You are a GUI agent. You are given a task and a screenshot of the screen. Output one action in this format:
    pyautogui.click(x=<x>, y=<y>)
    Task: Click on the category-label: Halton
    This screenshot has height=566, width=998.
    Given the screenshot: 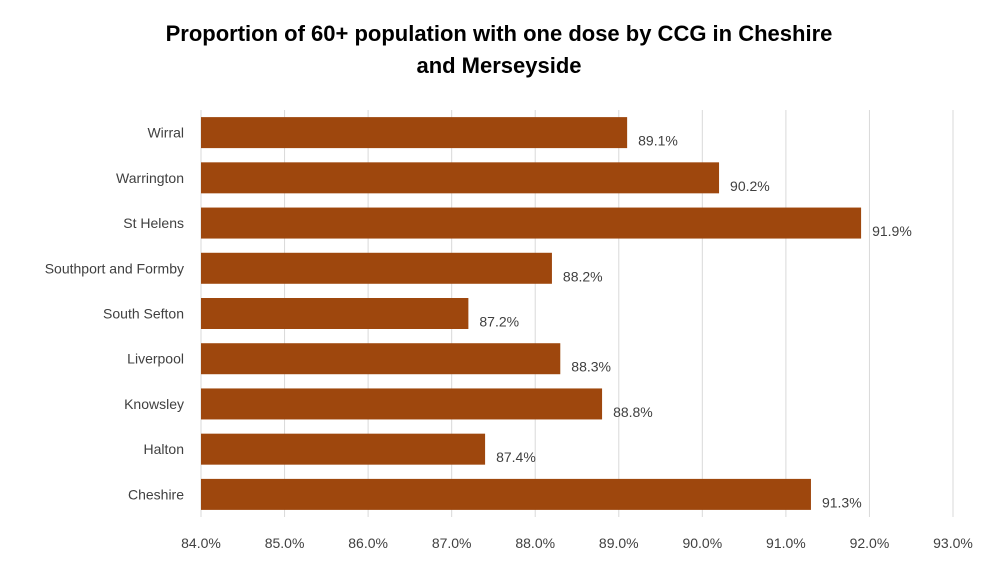 What is the action you would take?
    pyautogui.click(x=164, y=449)
    